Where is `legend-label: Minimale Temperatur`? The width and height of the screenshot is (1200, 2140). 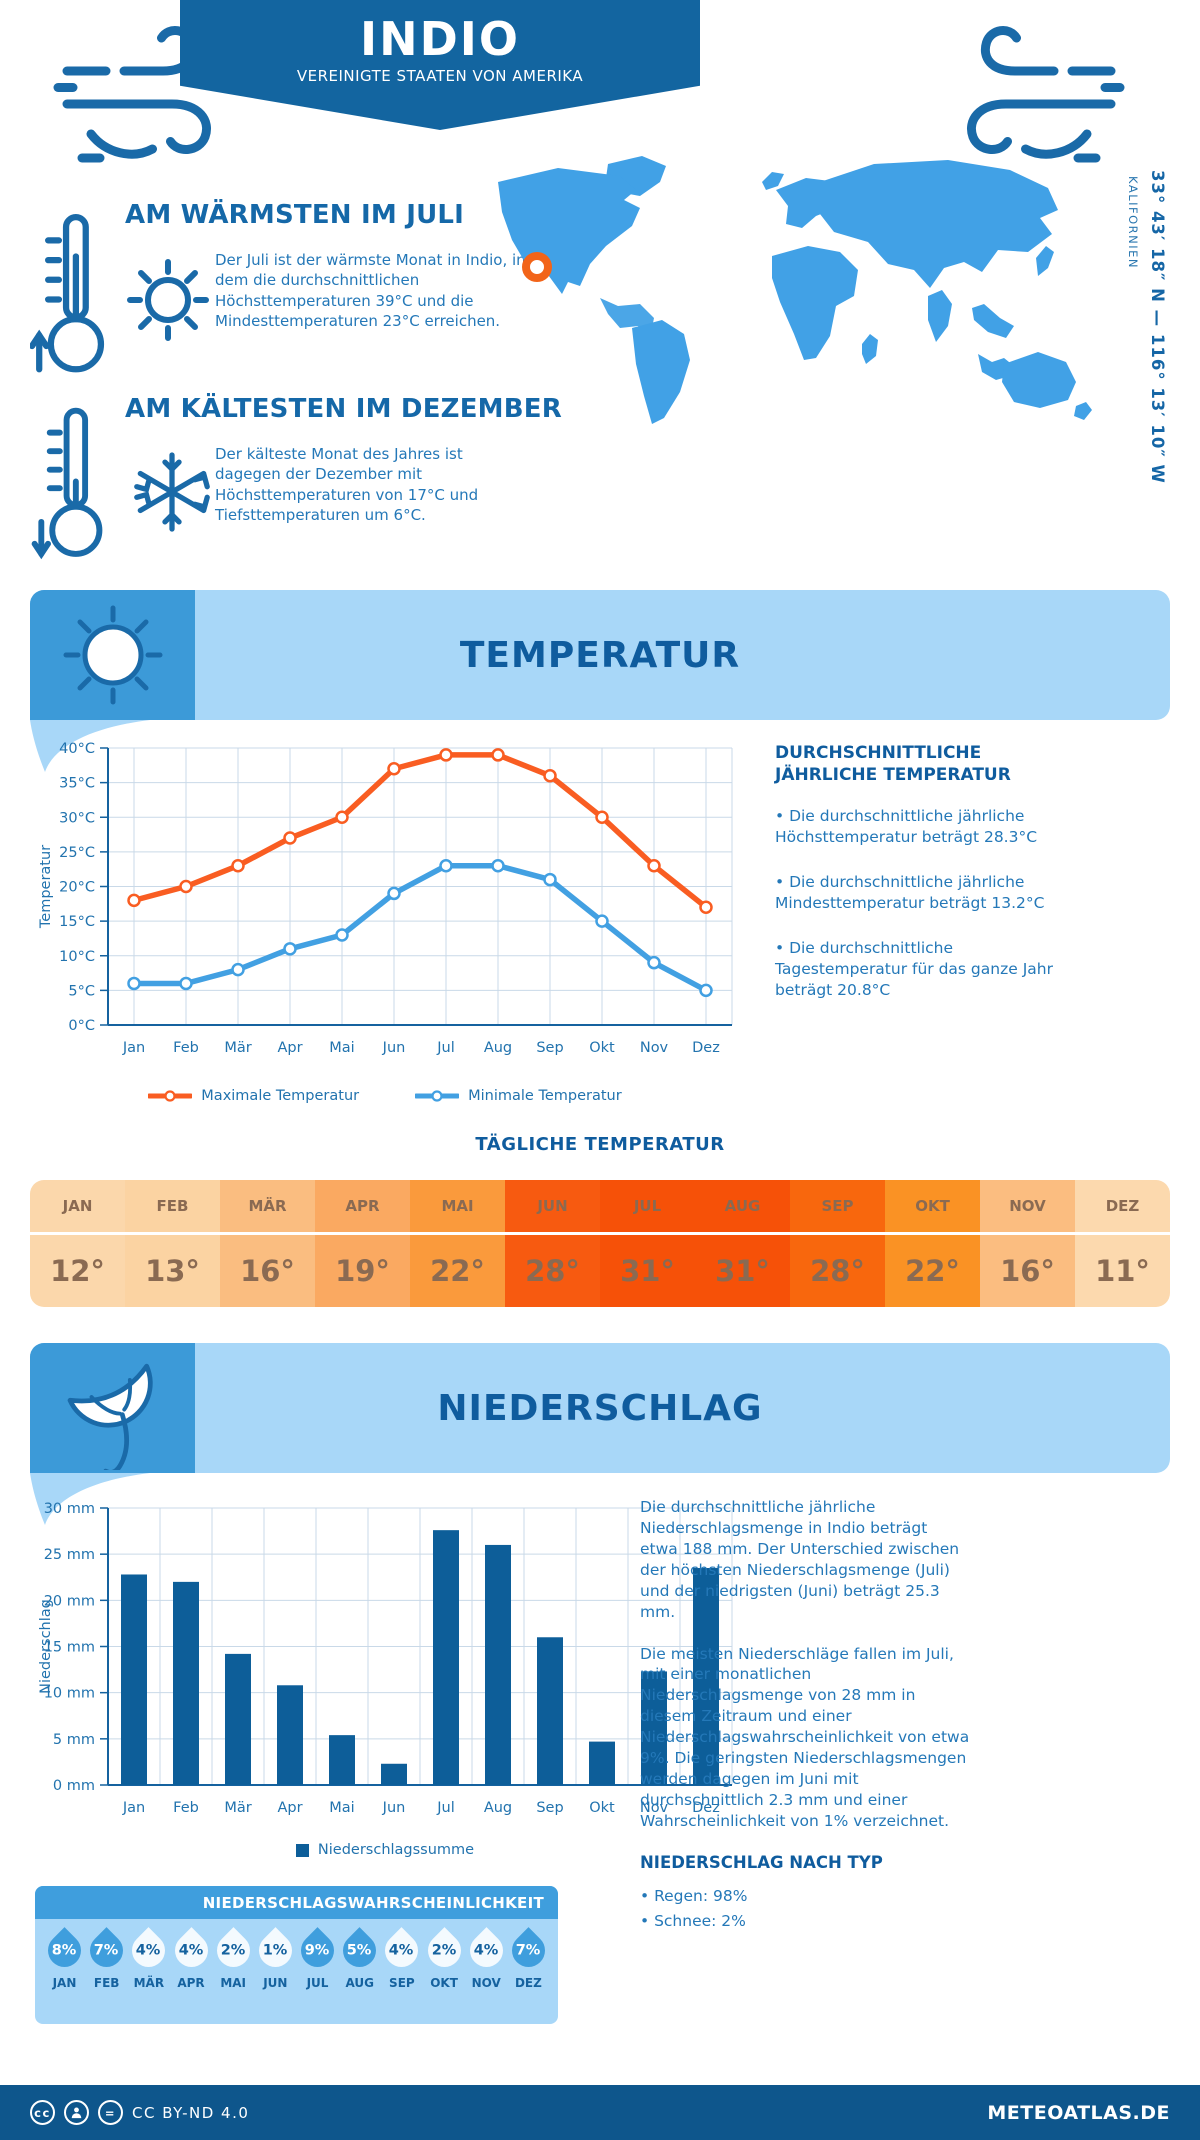
legend-label: Minimale Temperatur is located at coordinates (545, 1096).